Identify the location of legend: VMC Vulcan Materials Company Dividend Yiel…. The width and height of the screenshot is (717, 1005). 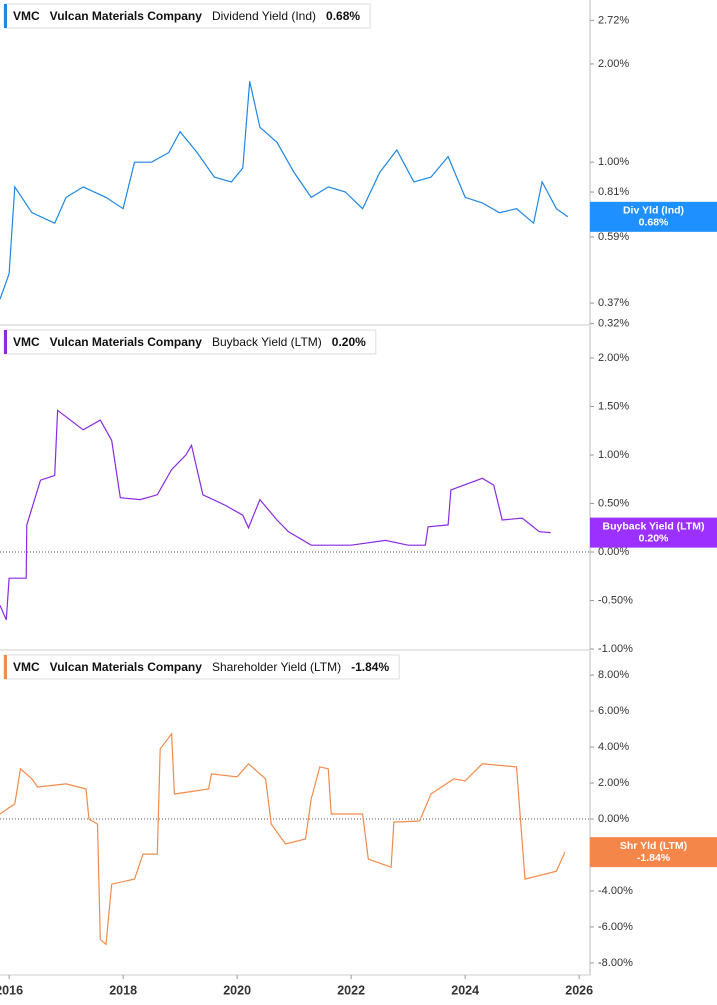
(187, 16).